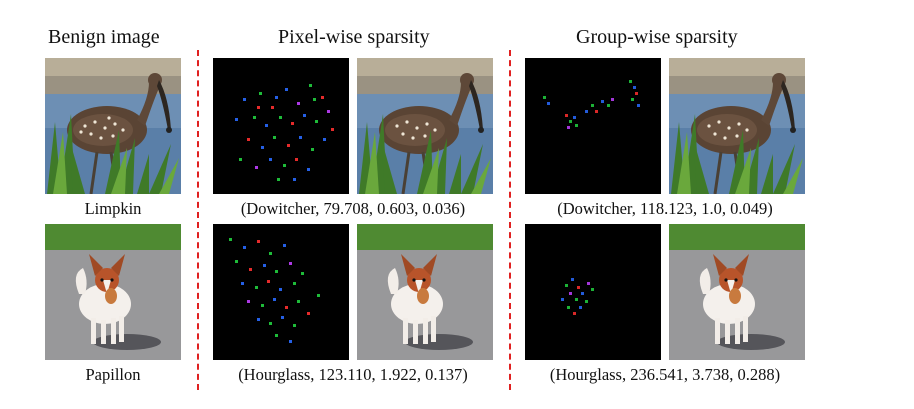 The image size is (914, 409). I want to click on papillon-group-wise-caption: (Hourglass, 236.541, 3.738, 0.288), so click(665, 374).